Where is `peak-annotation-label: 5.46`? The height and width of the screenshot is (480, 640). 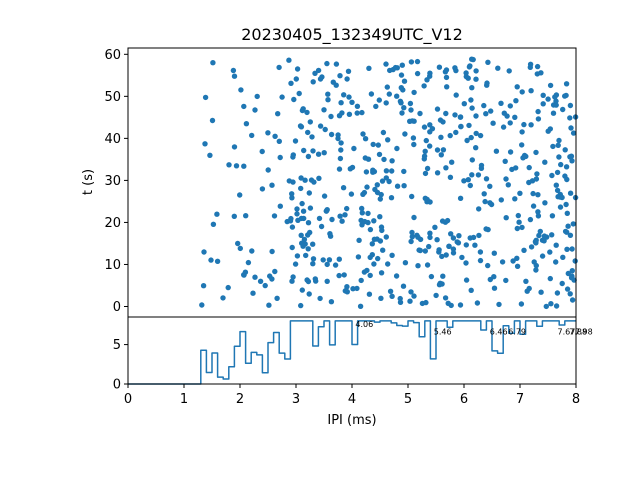 peak-annotation-label: 5.46 is located at coordinates (443, 332).